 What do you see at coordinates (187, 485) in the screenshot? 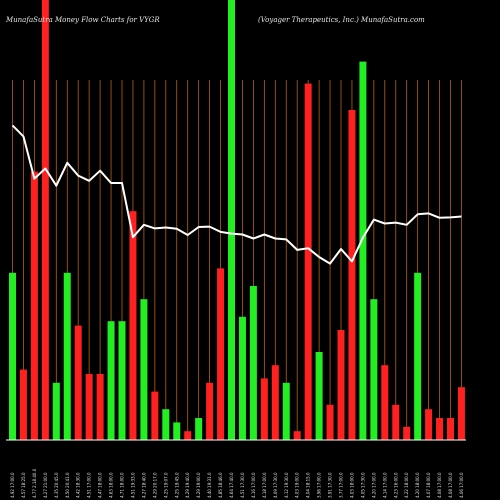
I see `x-tick-label: 4.29 19:40.0` at bounding box center [187, 485].